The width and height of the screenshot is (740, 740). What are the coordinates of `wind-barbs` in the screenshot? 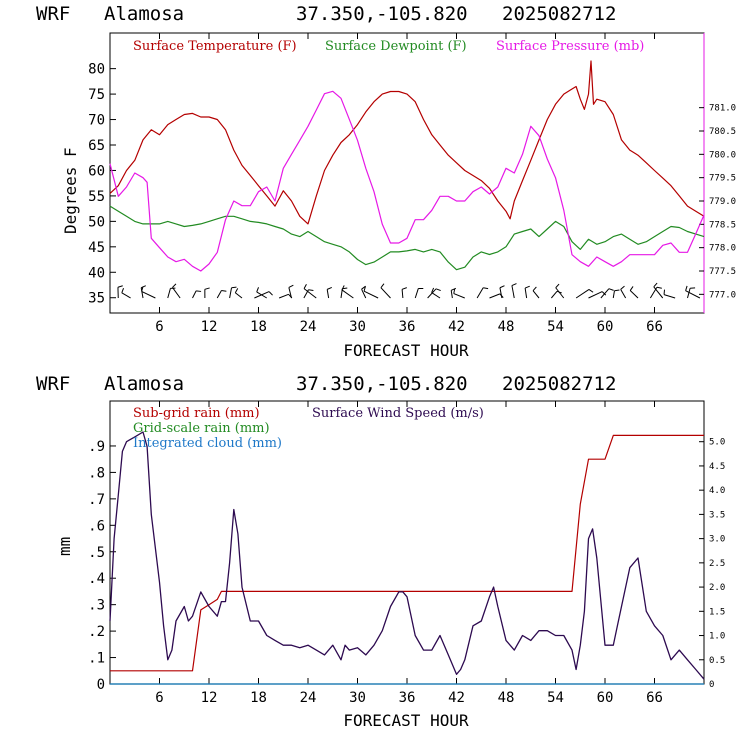 It's located at (409, 290).